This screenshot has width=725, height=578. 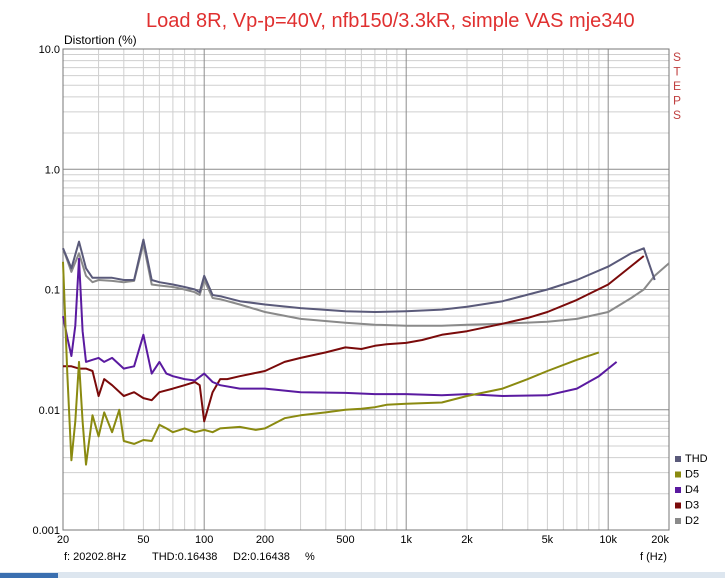 What do you see at coordinates (46, 531) in the screenshot?
I see `y-tick-label: 0.001` at bounding box center [46, 531].